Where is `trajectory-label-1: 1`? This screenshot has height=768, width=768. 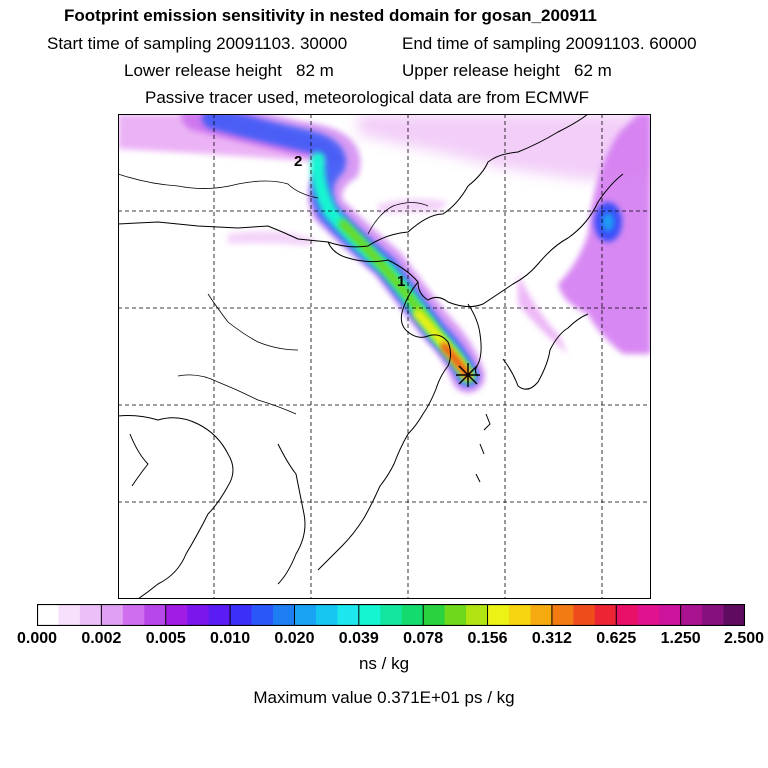 trajectory-label-1: 1 is located at coordinates (401, 281).